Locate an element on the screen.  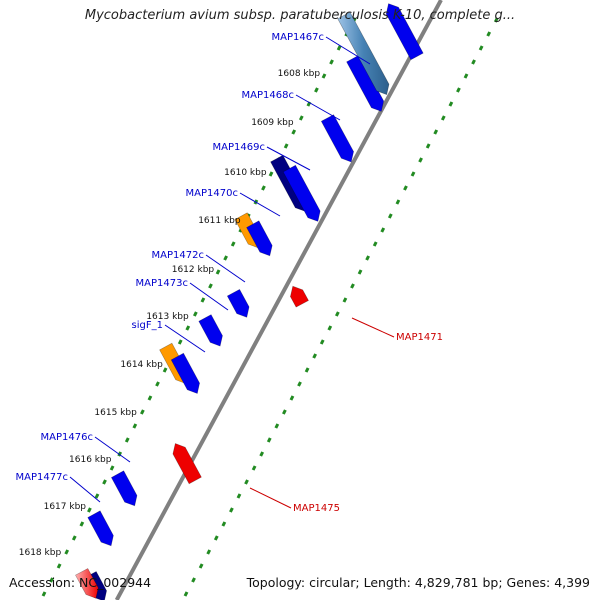
kbp-tick-label: 1608 kbp is located at coordinates (299, 74).